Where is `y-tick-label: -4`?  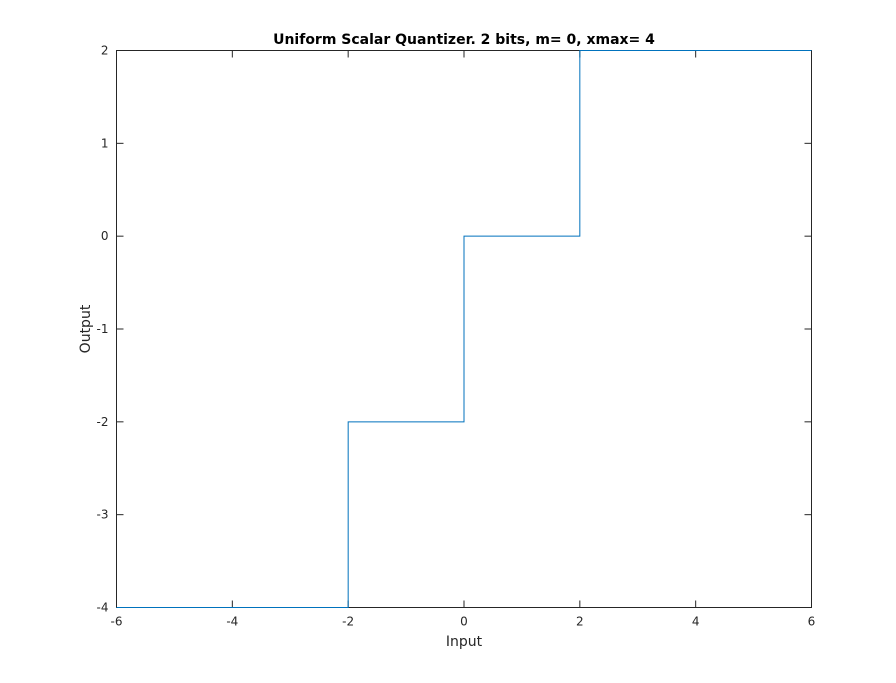 y-tick-label: -4 is located at coordinates (103, 608).